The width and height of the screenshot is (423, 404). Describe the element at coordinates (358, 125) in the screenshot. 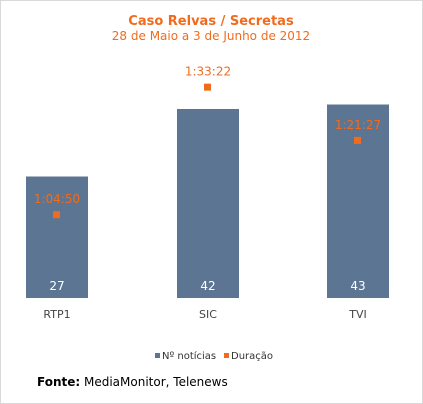

I see `duration-label-tvi: 1:21:27` at that location.